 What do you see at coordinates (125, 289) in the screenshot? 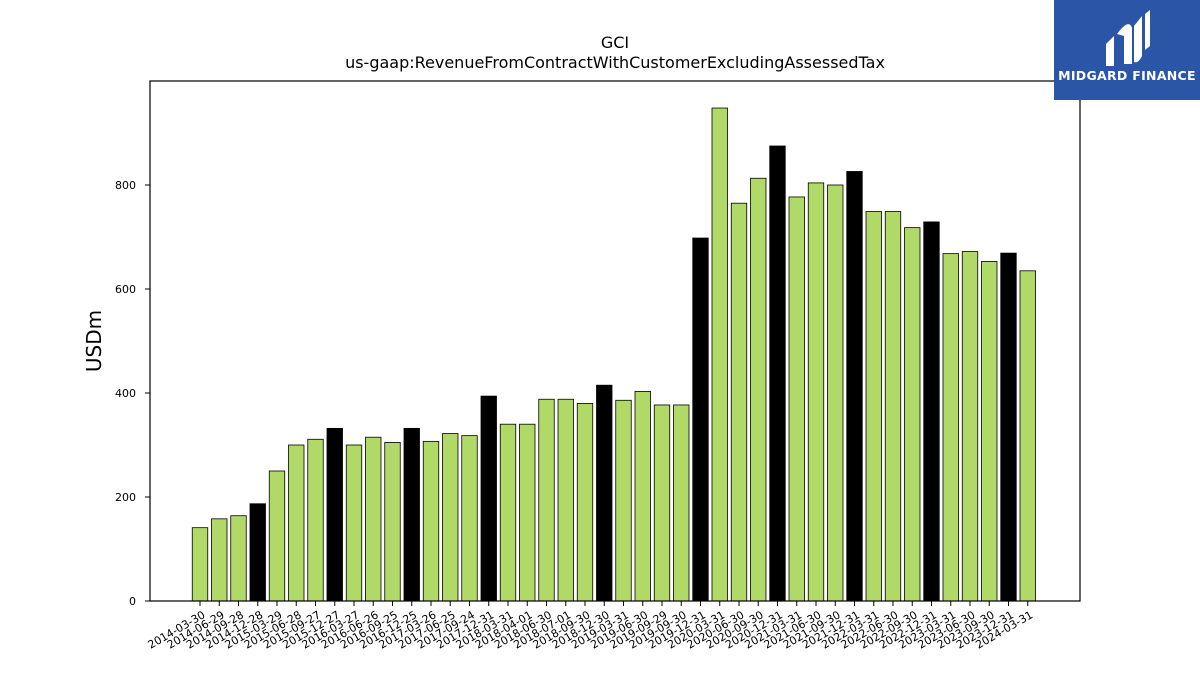
I see `y-tick-label: 600` at bounding box center [125, 289].